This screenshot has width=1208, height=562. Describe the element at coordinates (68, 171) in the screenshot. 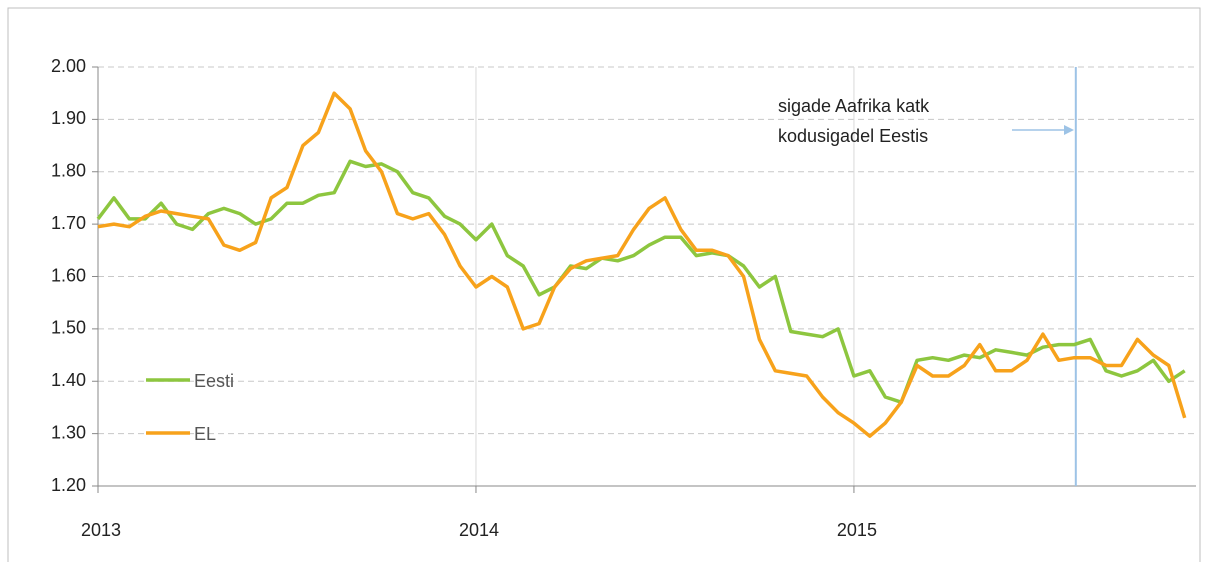

I see `y-tick-label: 1.80` at that location.